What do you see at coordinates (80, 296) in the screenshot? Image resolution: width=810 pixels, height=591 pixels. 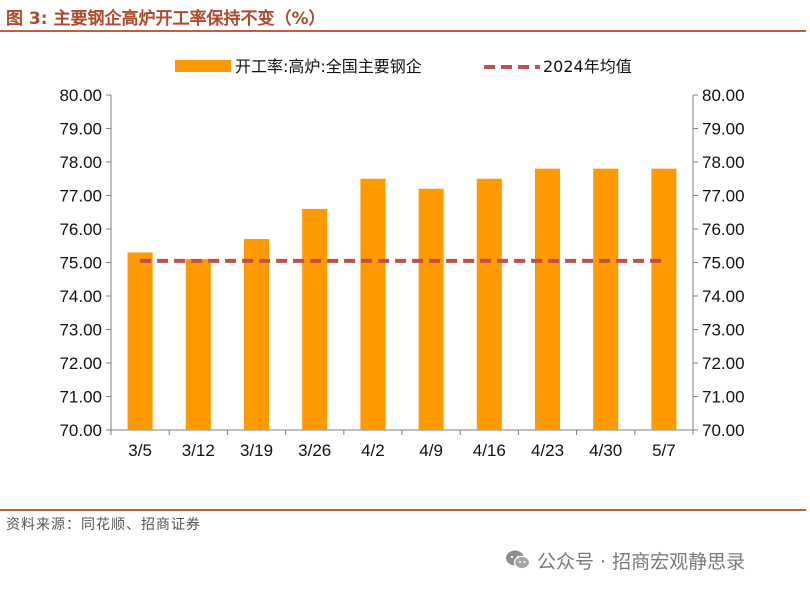 I see `y-tick-label-left: 74.00` at bounding box center [80, 296].